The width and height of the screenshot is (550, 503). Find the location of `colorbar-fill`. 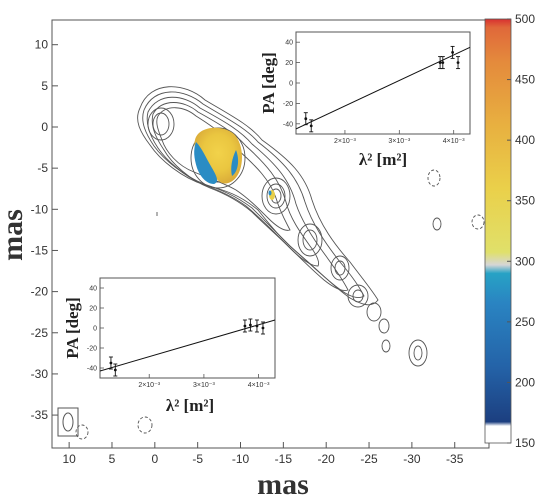

colorbar-fill is located at coordinates (498, 231).